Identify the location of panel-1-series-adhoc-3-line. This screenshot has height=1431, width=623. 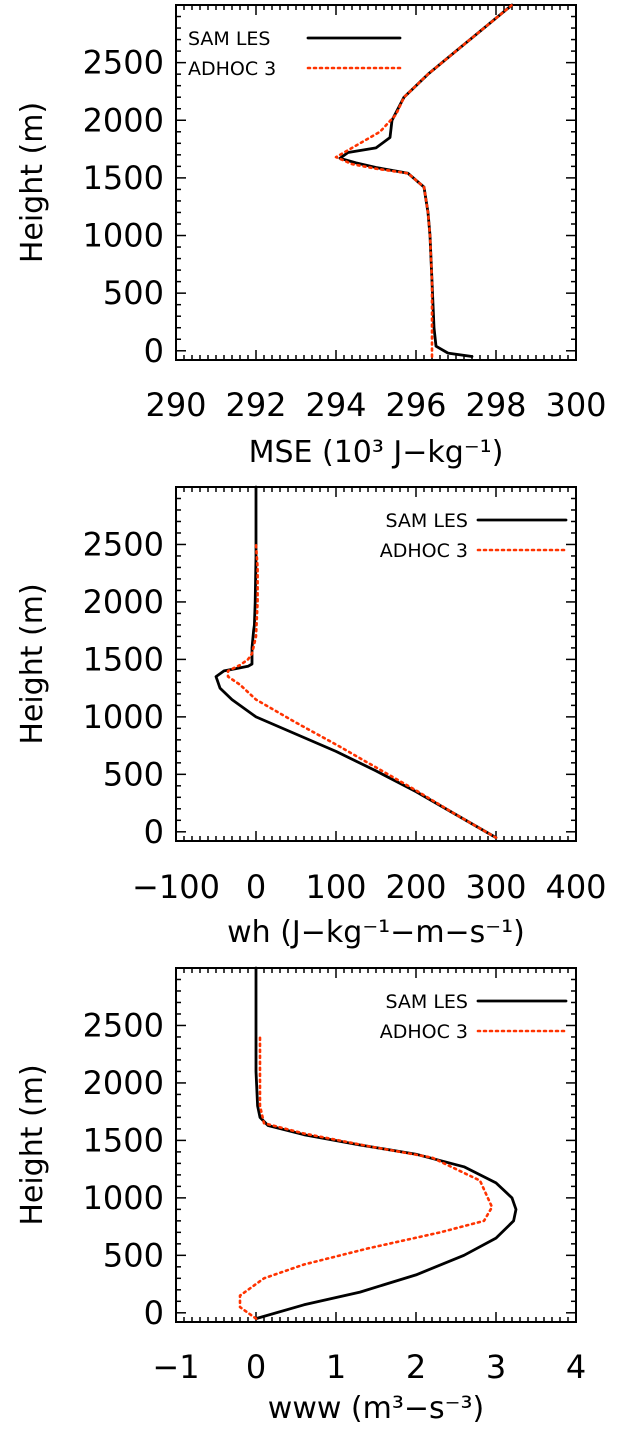
(424, 180).